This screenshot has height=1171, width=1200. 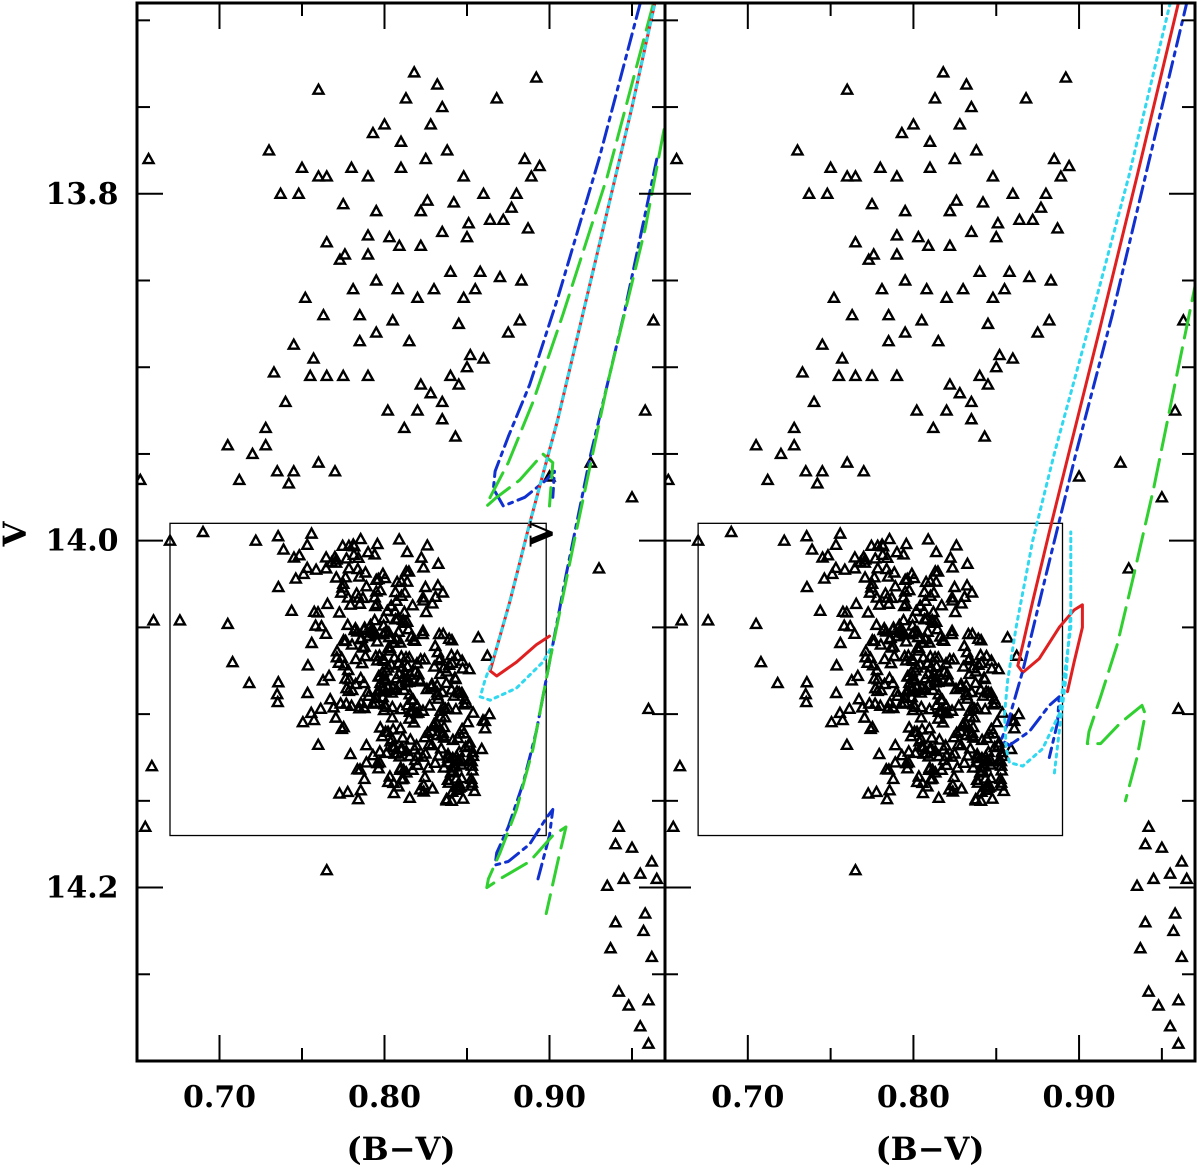 I want to click on x-tick-label: 0.90, so click(x=1079, y=1097).